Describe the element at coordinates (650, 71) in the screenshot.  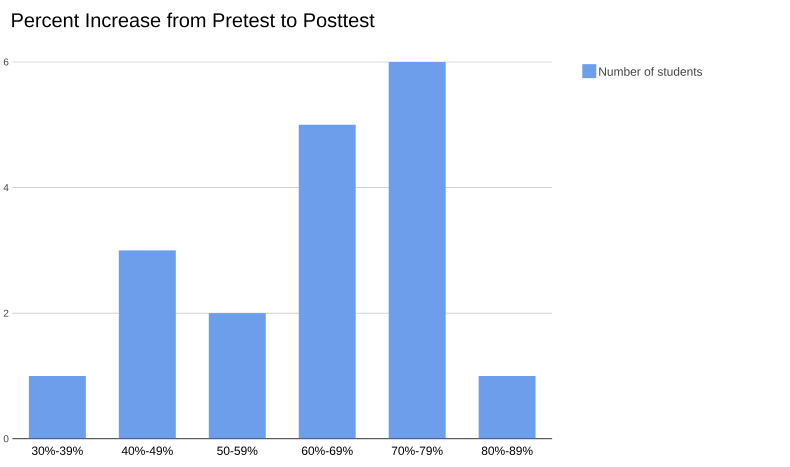
I see `legend-label: Number of students` at that location.